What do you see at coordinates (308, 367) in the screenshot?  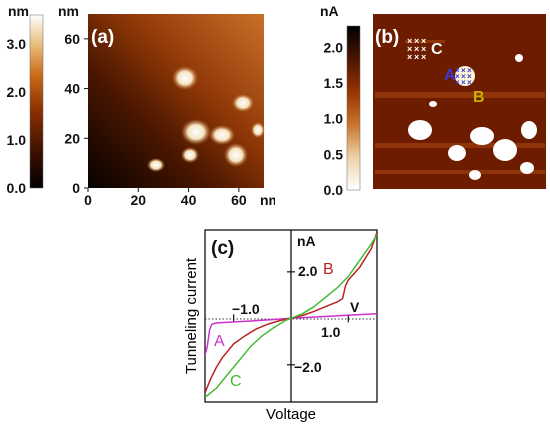 I see `y-tick-neg2: −2.0` at bounding box center [308, 367].